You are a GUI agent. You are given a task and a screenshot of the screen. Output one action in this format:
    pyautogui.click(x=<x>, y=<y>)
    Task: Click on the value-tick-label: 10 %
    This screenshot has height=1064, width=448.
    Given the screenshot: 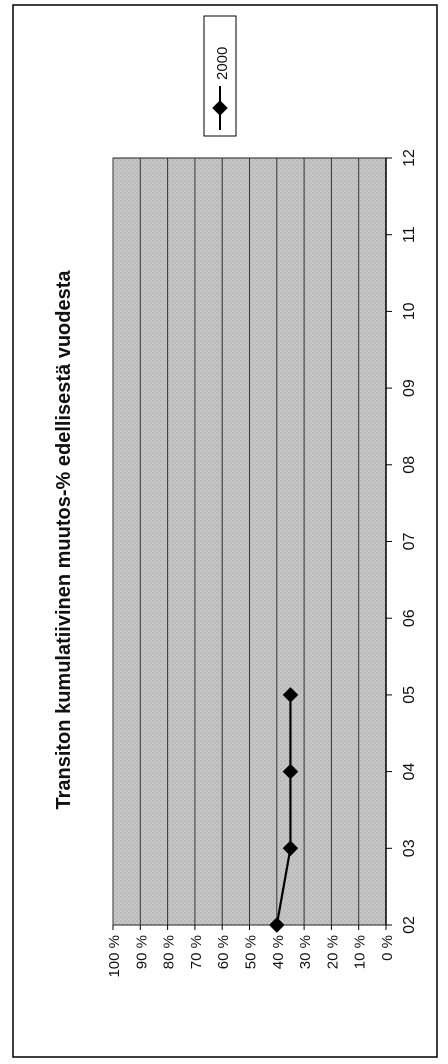 What is the action you would take?
    pyautogui.click(x=360, y=952)
    